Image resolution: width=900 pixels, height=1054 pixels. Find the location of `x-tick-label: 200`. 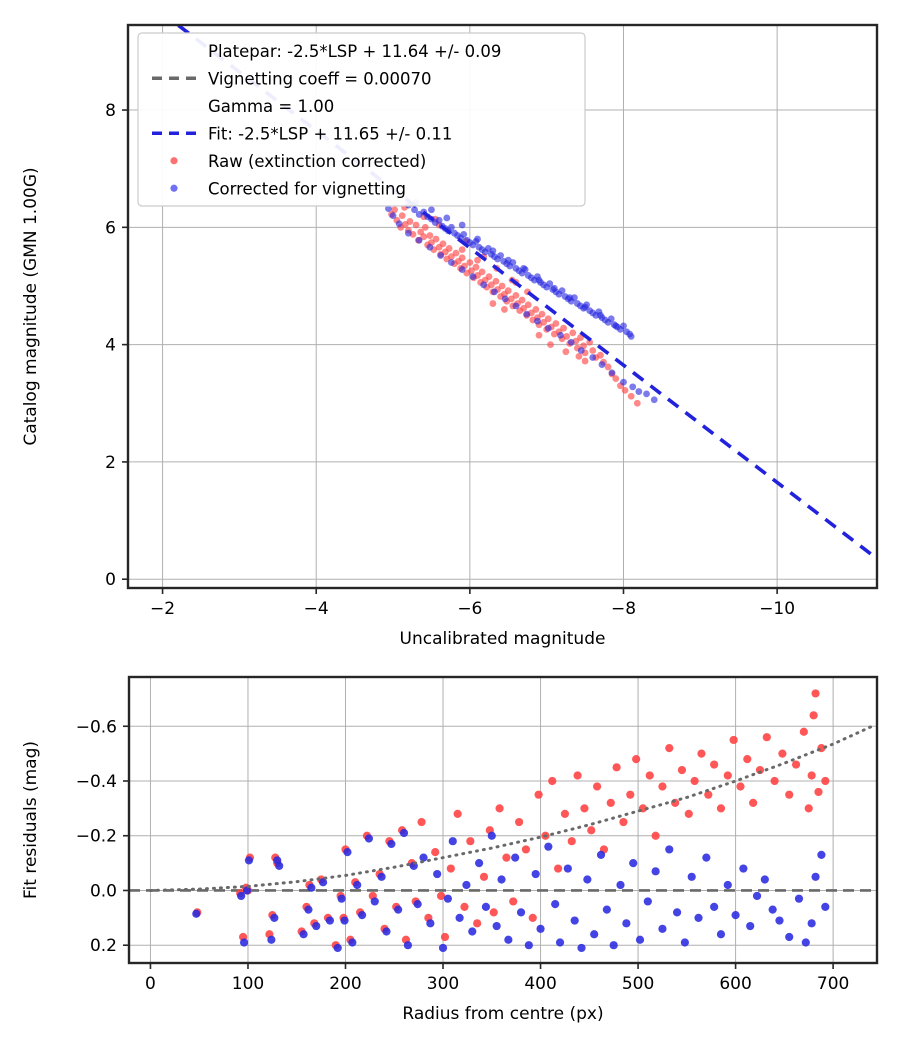

x-tick-label: 200 is located at coordinates (345, 984).